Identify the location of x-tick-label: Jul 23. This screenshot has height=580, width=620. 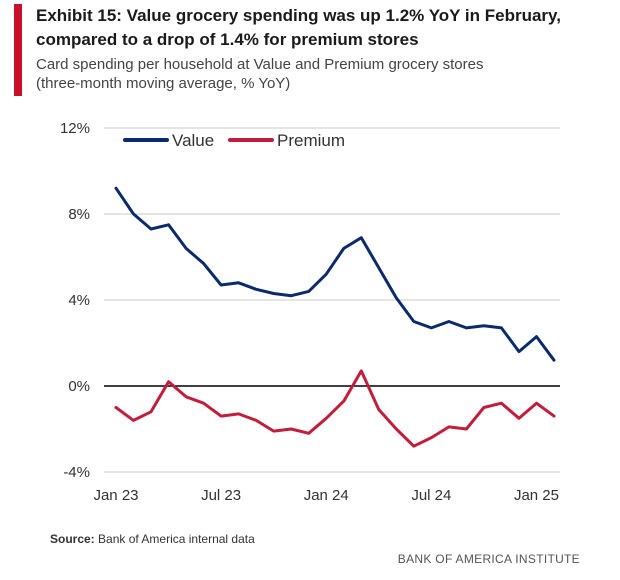
(221, 495).